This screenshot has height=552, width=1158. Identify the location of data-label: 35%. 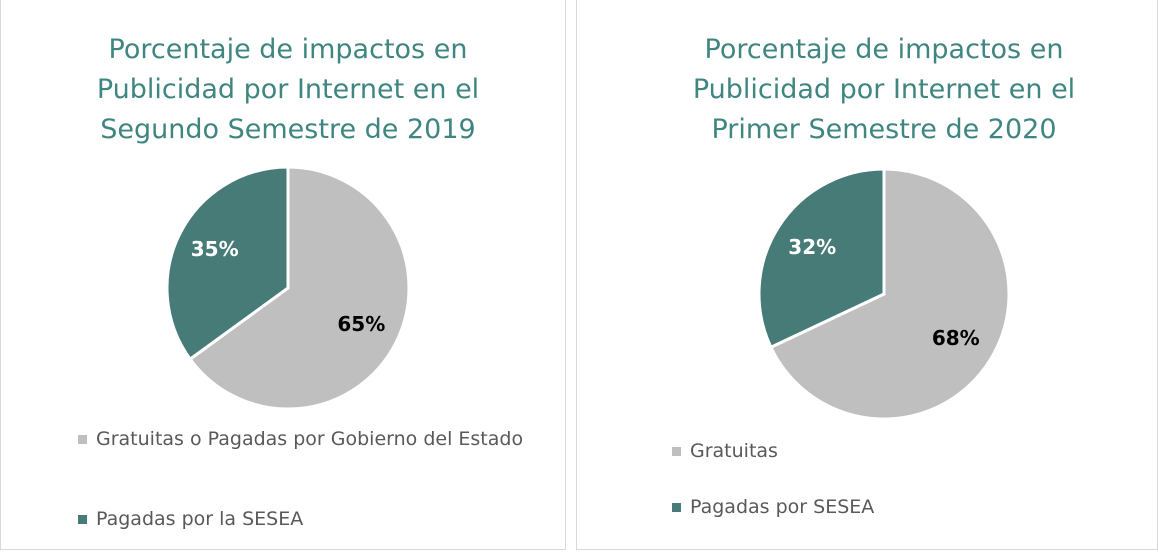
(215, 249).